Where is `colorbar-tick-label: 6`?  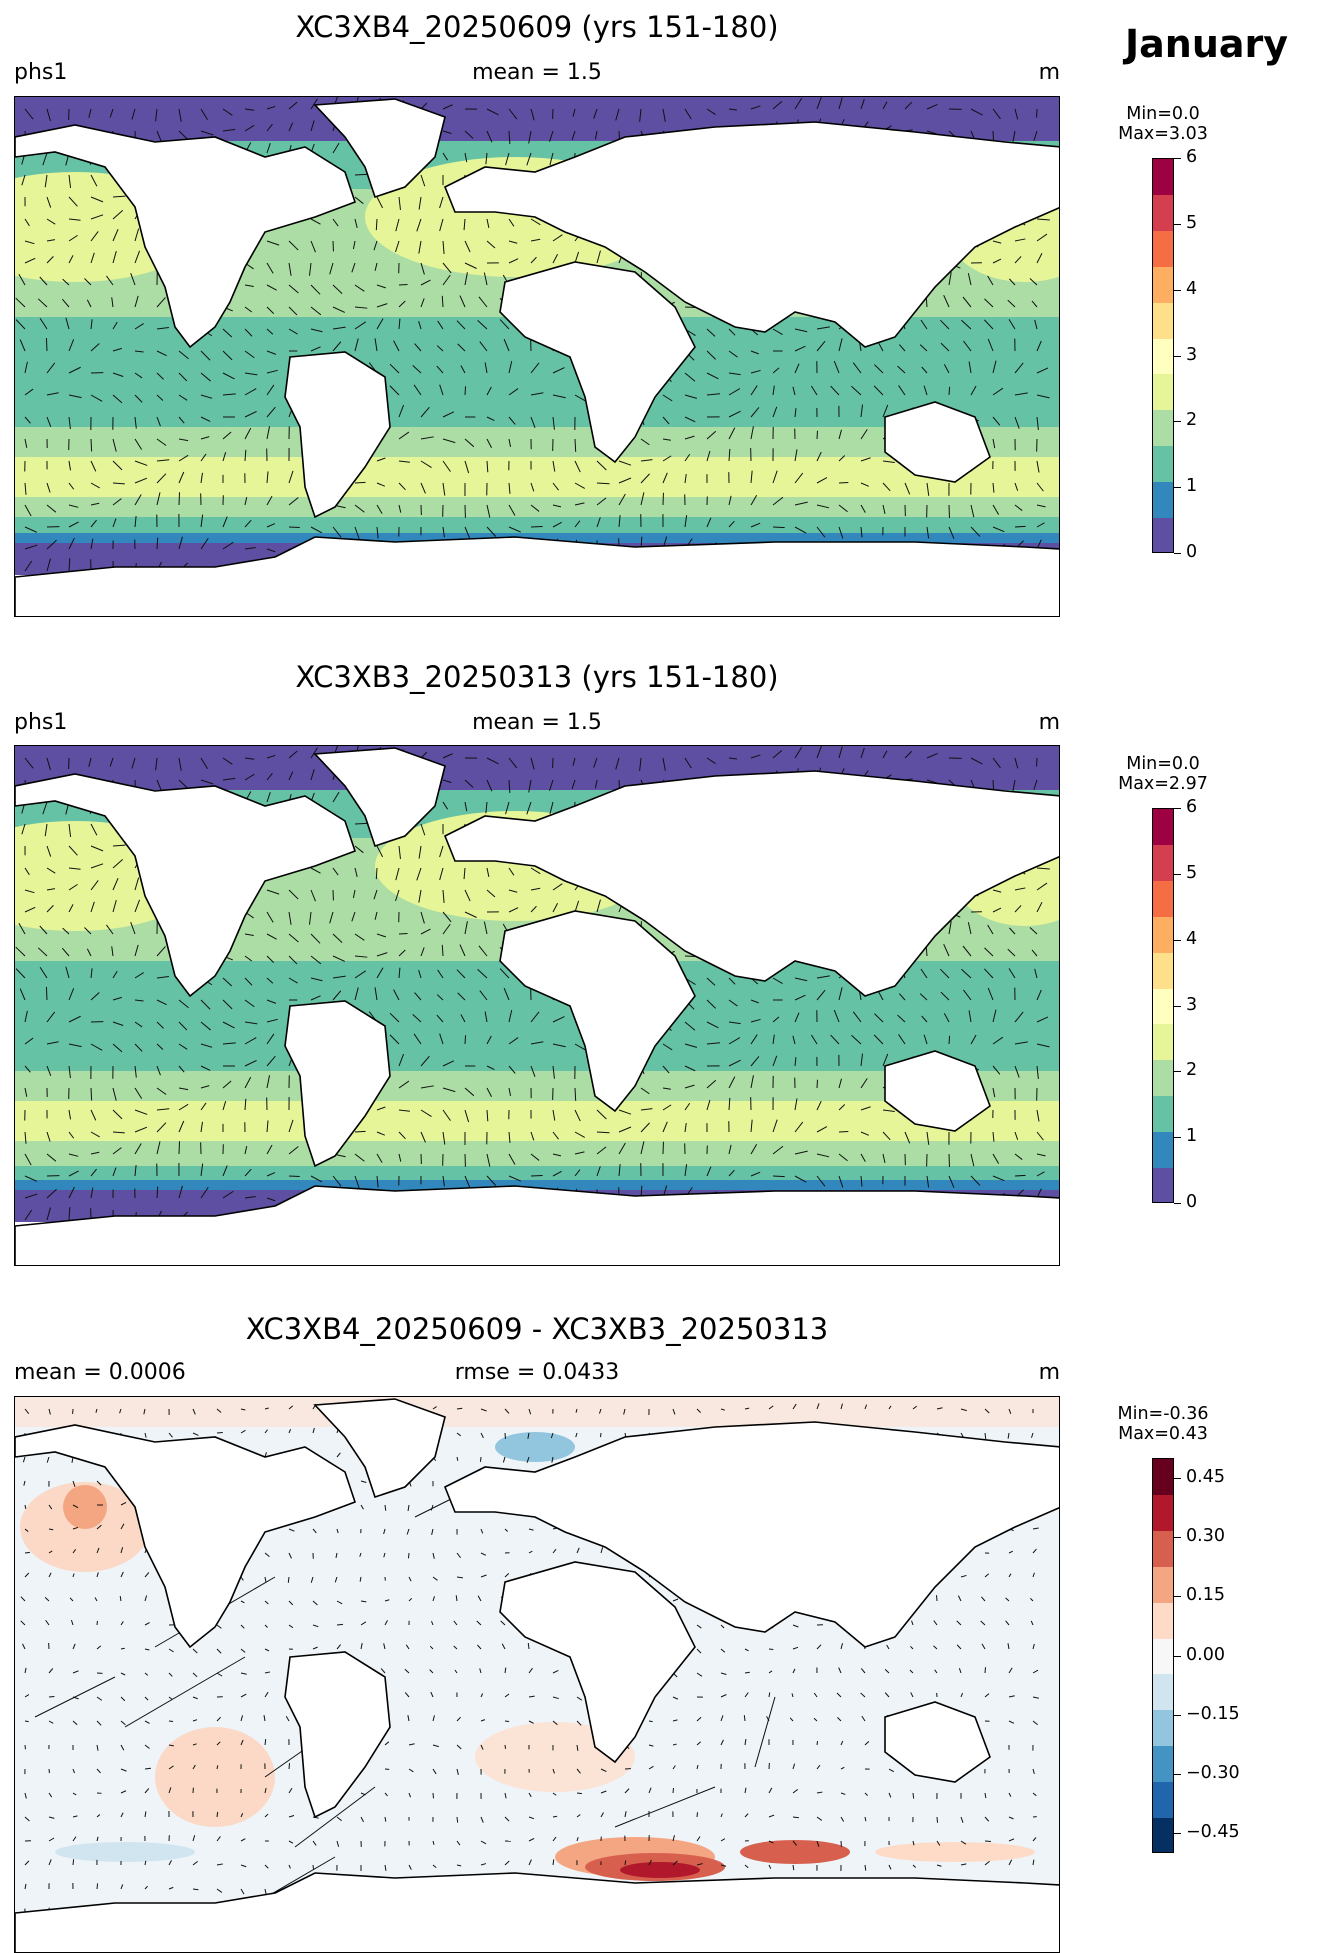
colorbar-tick-label: 6 is located at coordinates (1191, 807).